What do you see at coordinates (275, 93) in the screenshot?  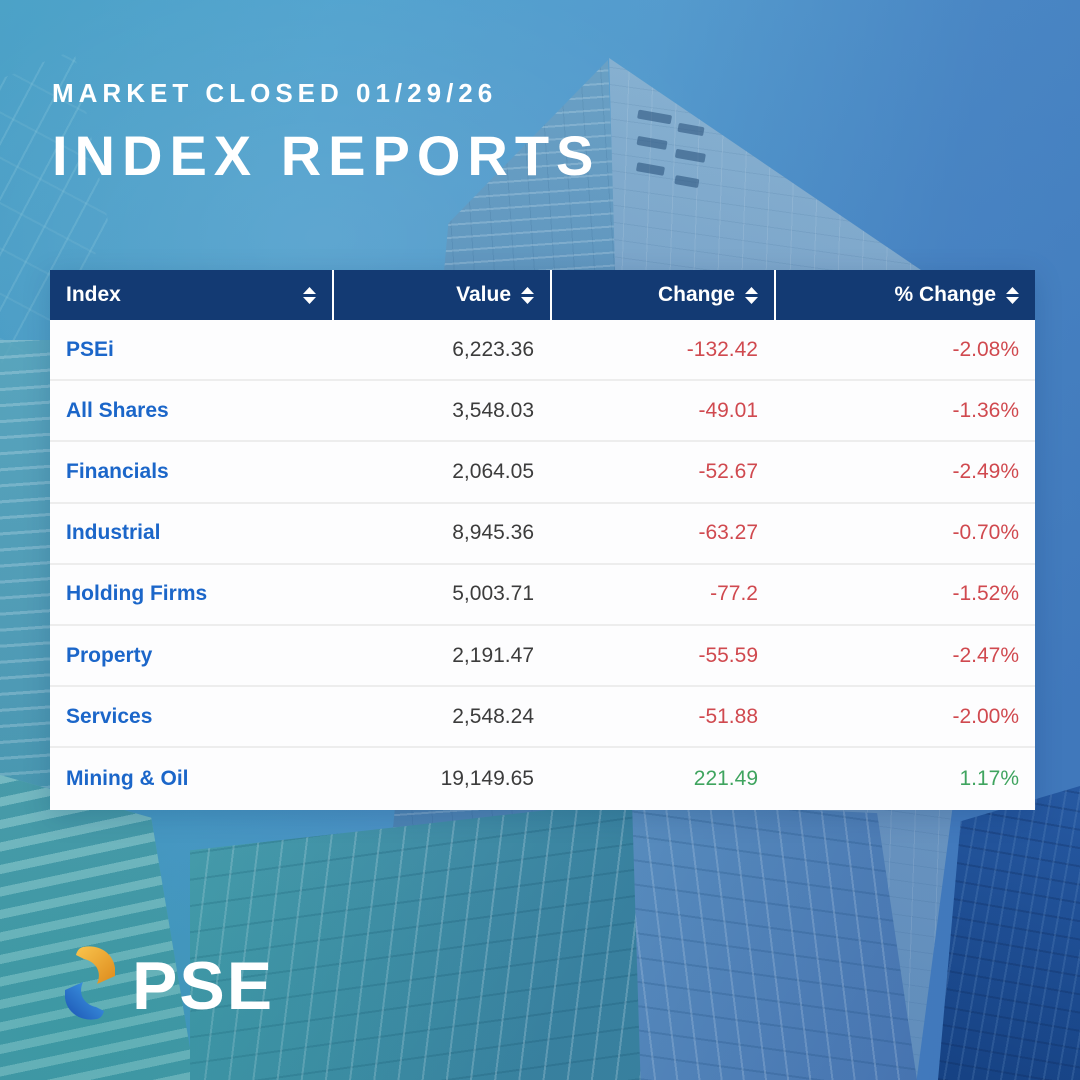 I see `market-status: MARKET CLOSED 01/29/26` at bounding box center [275, 93].